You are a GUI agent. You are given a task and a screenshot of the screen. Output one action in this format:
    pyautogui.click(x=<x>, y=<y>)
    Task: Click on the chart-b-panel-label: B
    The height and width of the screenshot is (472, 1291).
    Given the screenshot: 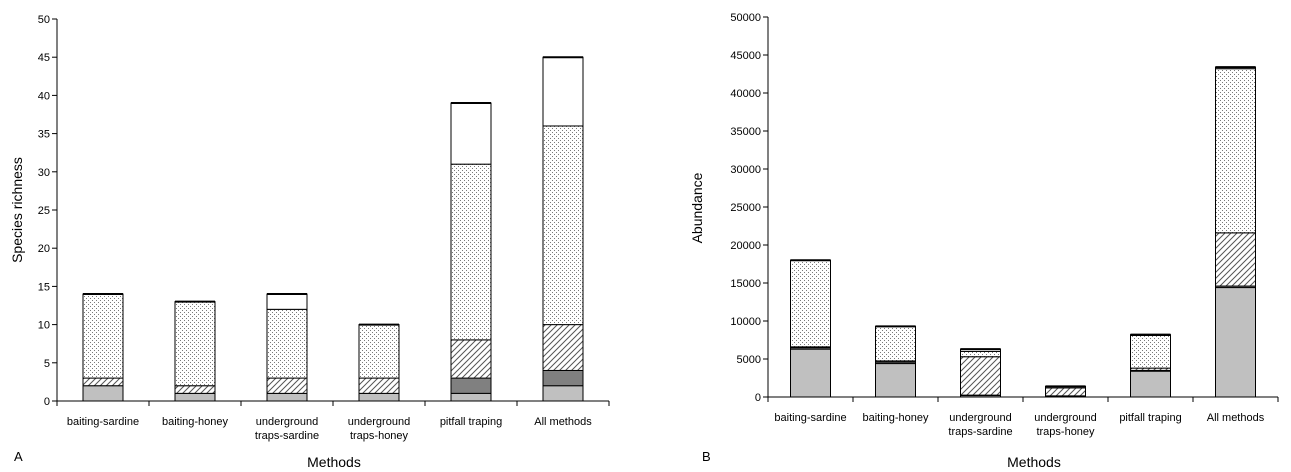 What is the action you would take?
    pyautogui.click(x=706, y=456)
    